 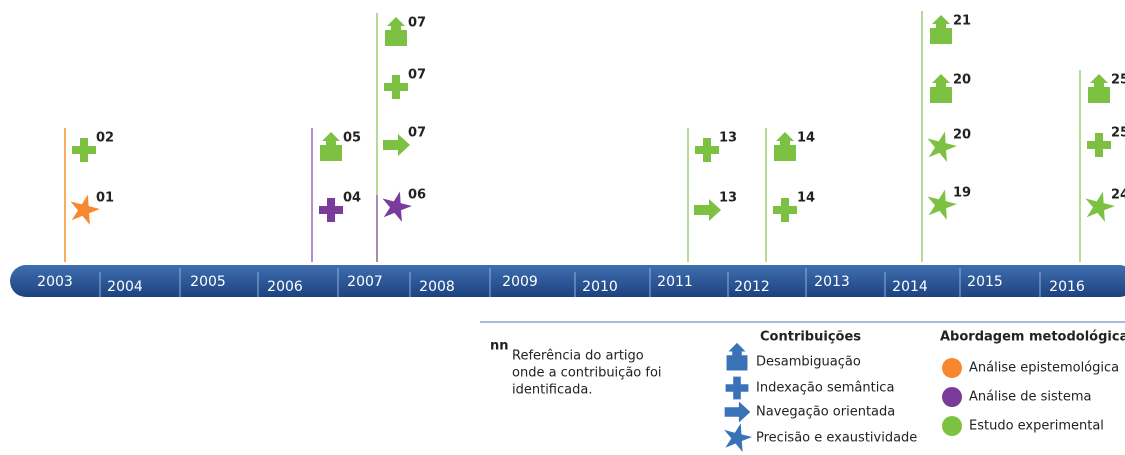 What do you see at coordinates (285, 287) in the screenshot?
I see `year-label: 2006` at bounding box center [285, 287].